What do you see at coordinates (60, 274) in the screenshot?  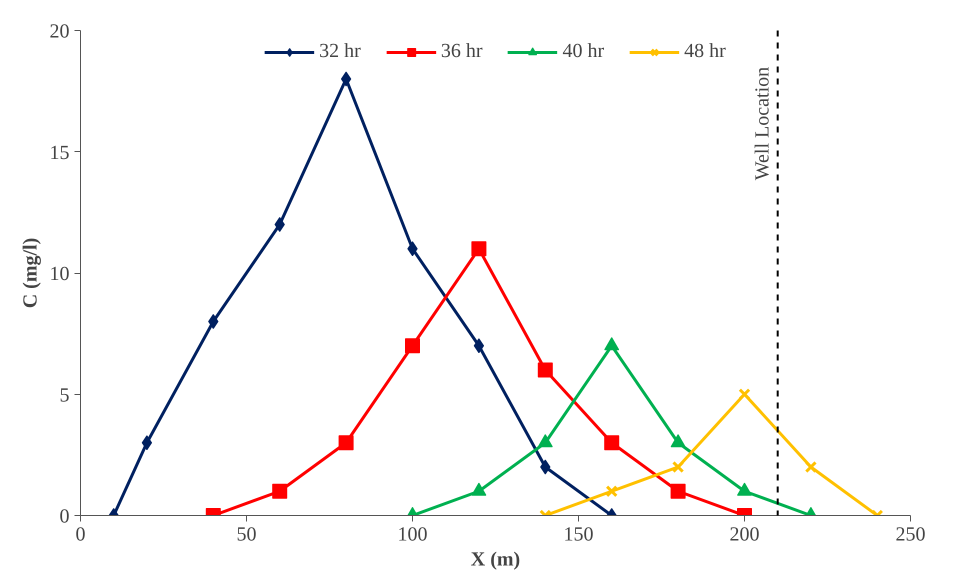 I see `y-tick-label: 10` at bounding box center [60, 274].